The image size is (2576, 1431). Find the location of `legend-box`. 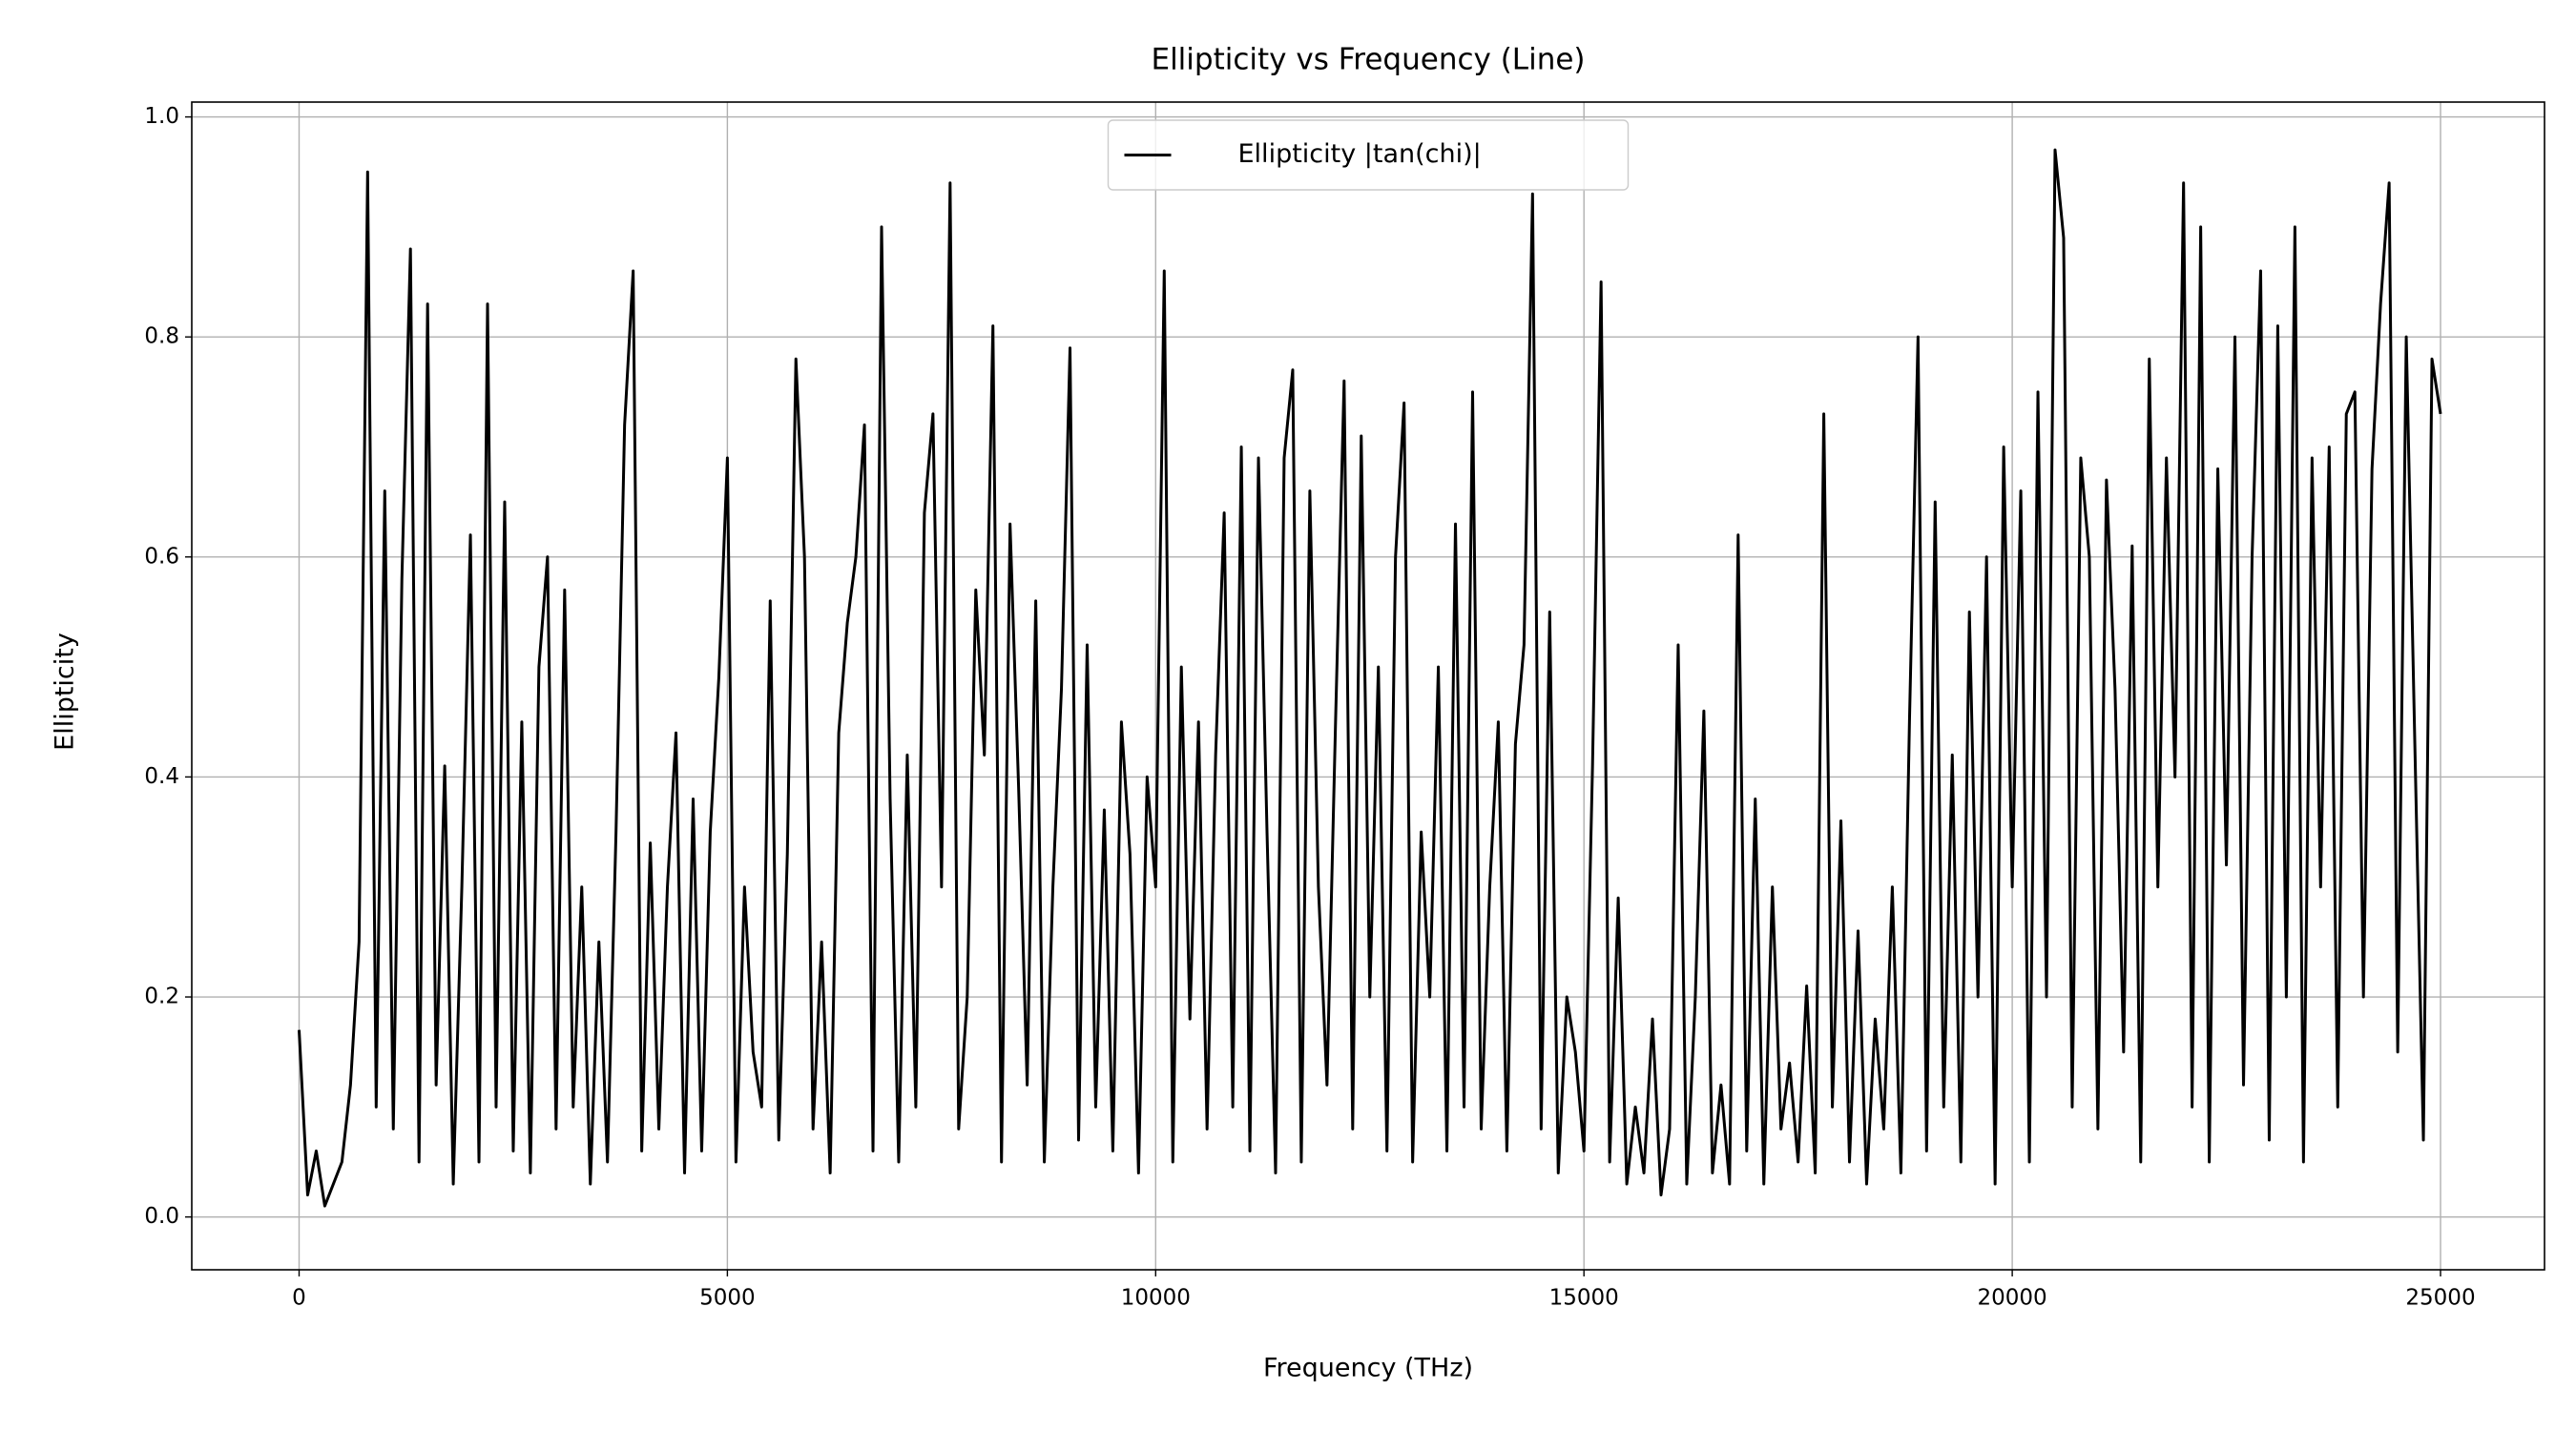

legend-box is located at coordinates (1368, 155).